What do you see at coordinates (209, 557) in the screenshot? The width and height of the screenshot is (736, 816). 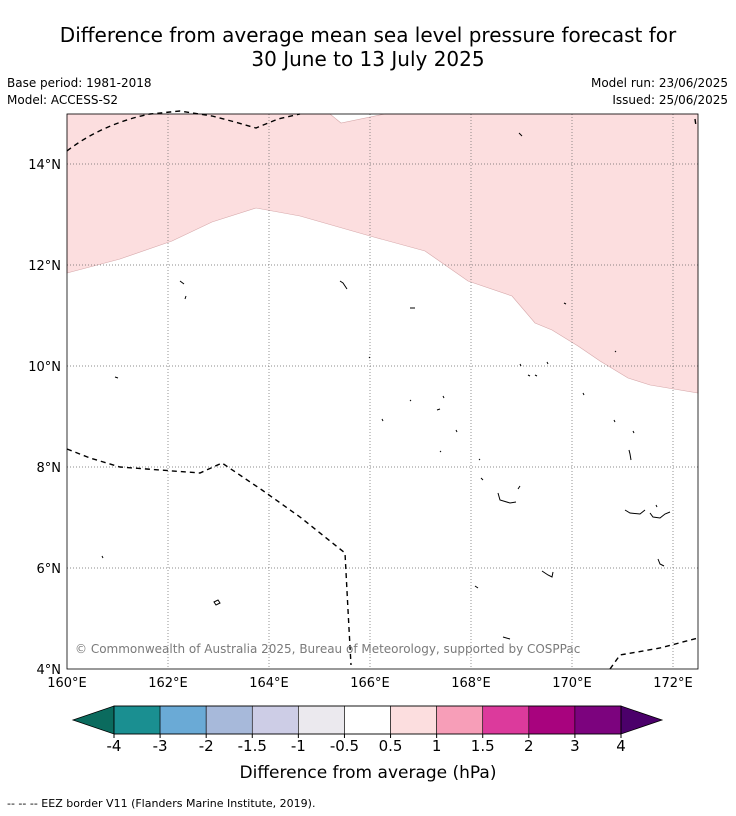 I see `eez-border-marshall` at bounding box center [209, 557].